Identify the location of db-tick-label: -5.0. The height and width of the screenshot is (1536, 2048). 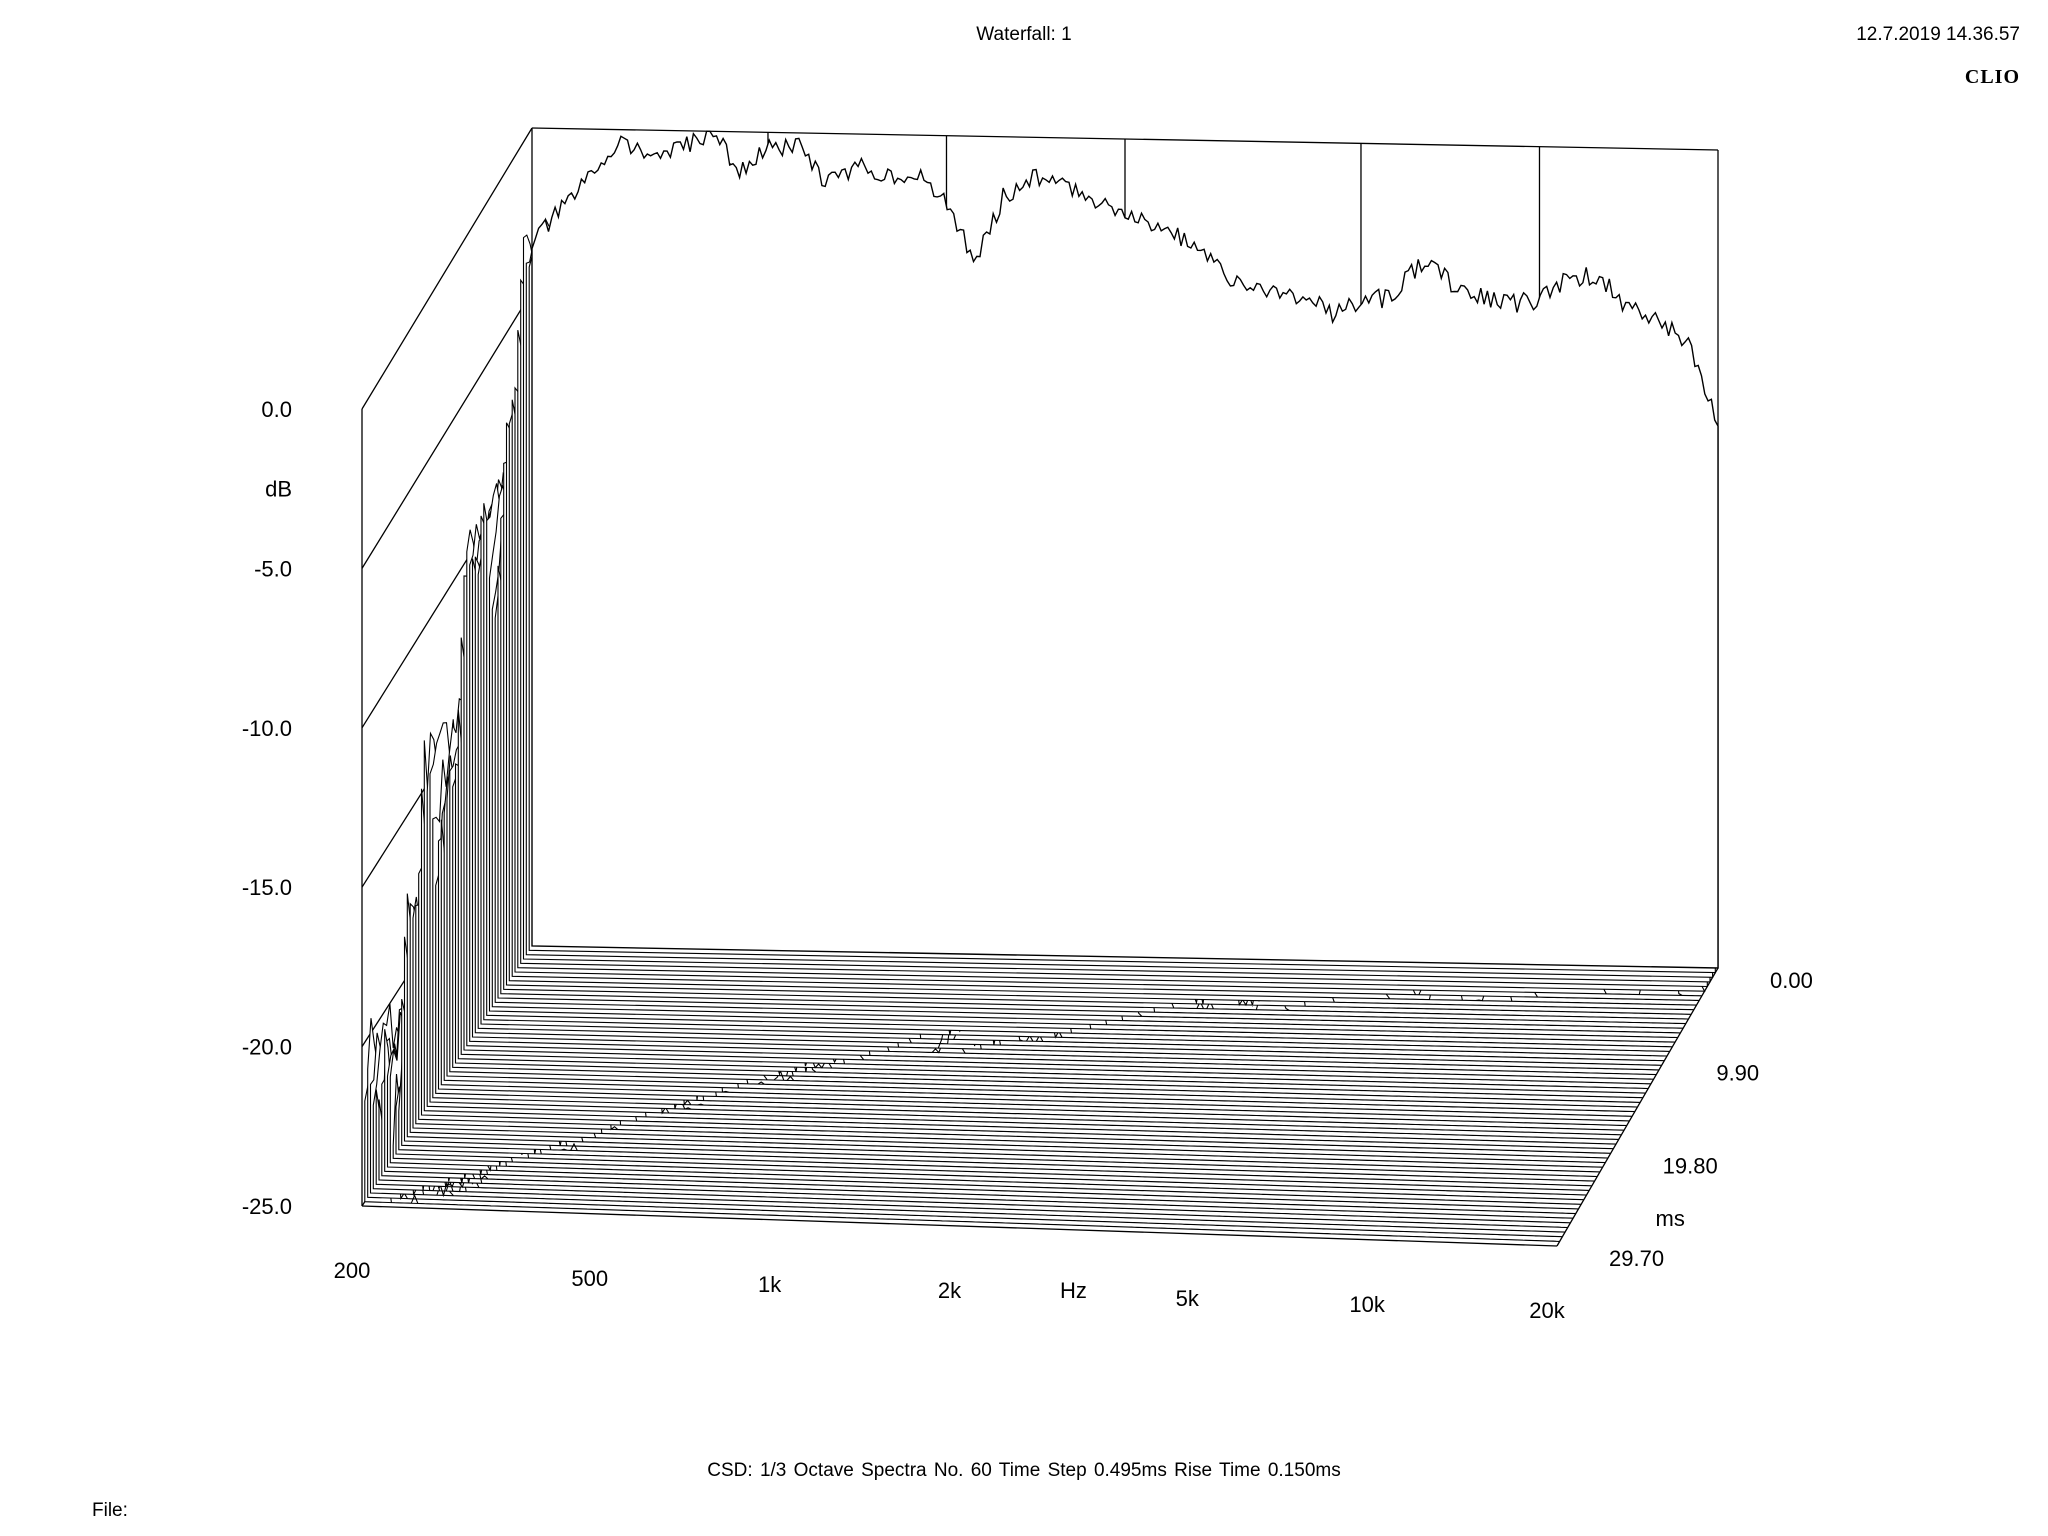
(273, 568).